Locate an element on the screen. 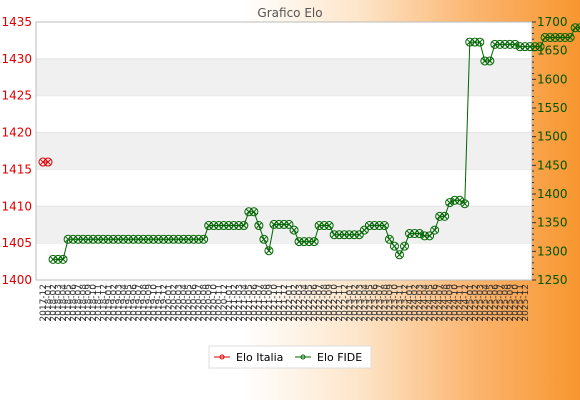  x-tick-label: 2024-04 is located at coordinates (426, 303).